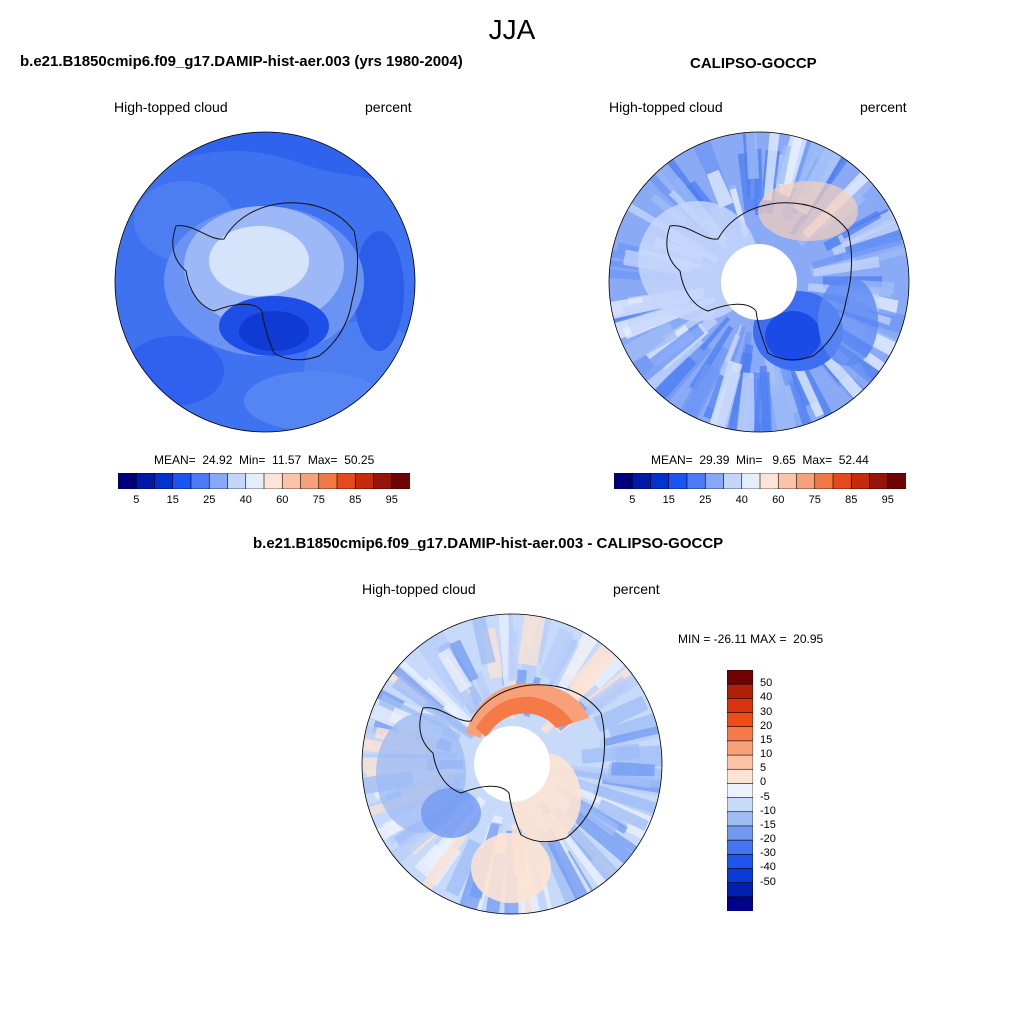 Image resolution: width=1024 pixels, height=1024 pixels. Describe the element at coordinates (209, 500) in the screenshot. I see `model-colorbar-tick-label: 25` at that location.